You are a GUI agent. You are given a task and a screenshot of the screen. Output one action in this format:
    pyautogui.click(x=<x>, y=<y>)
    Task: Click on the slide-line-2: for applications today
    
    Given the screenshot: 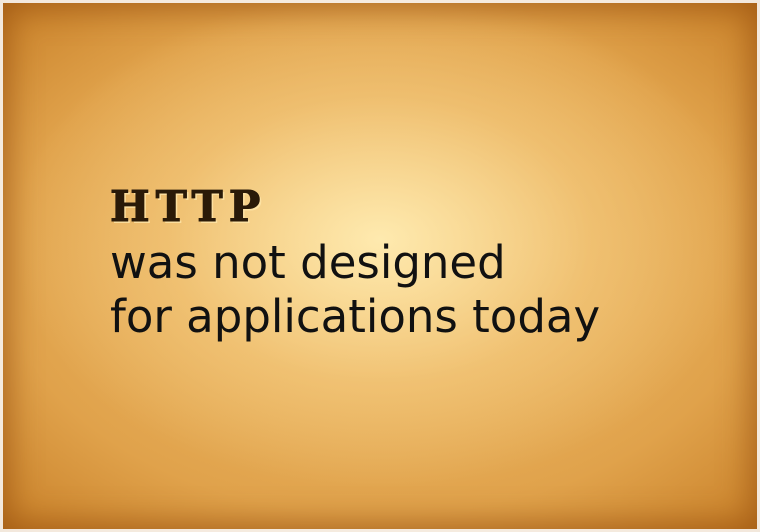 What is the action you would take?
    pyautogui.click(x=355, y=316)
    